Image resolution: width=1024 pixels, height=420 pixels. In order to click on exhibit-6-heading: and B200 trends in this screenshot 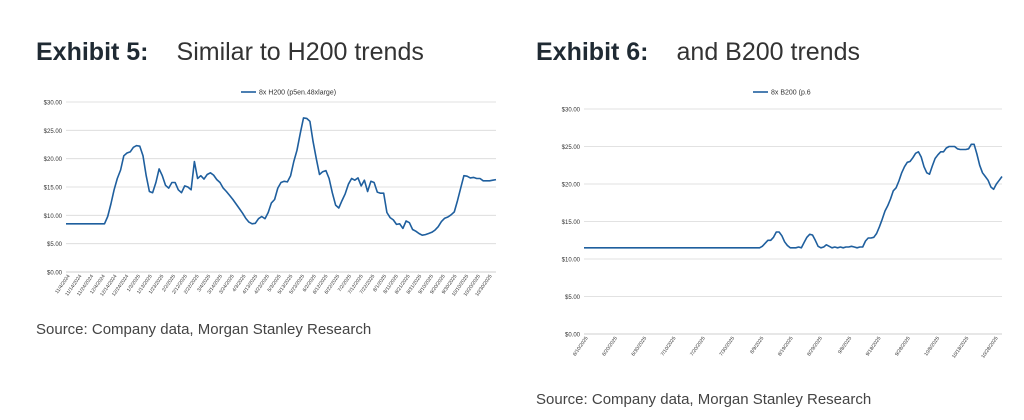, I will do `click(768, 52)`.